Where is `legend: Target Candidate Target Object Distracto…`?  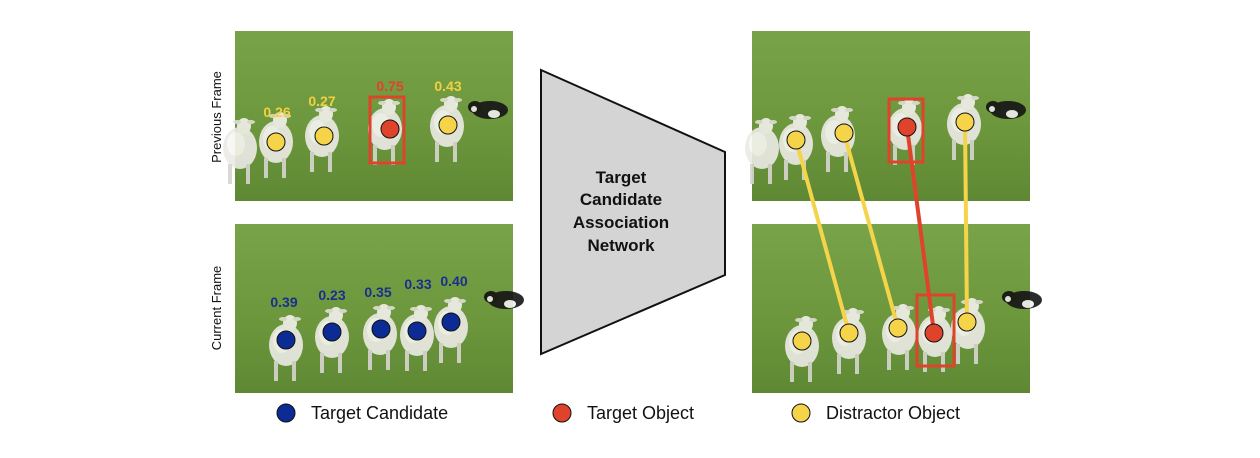
legend: Target Candidate Target Object Distracto… is located at coordinates (618, 413).